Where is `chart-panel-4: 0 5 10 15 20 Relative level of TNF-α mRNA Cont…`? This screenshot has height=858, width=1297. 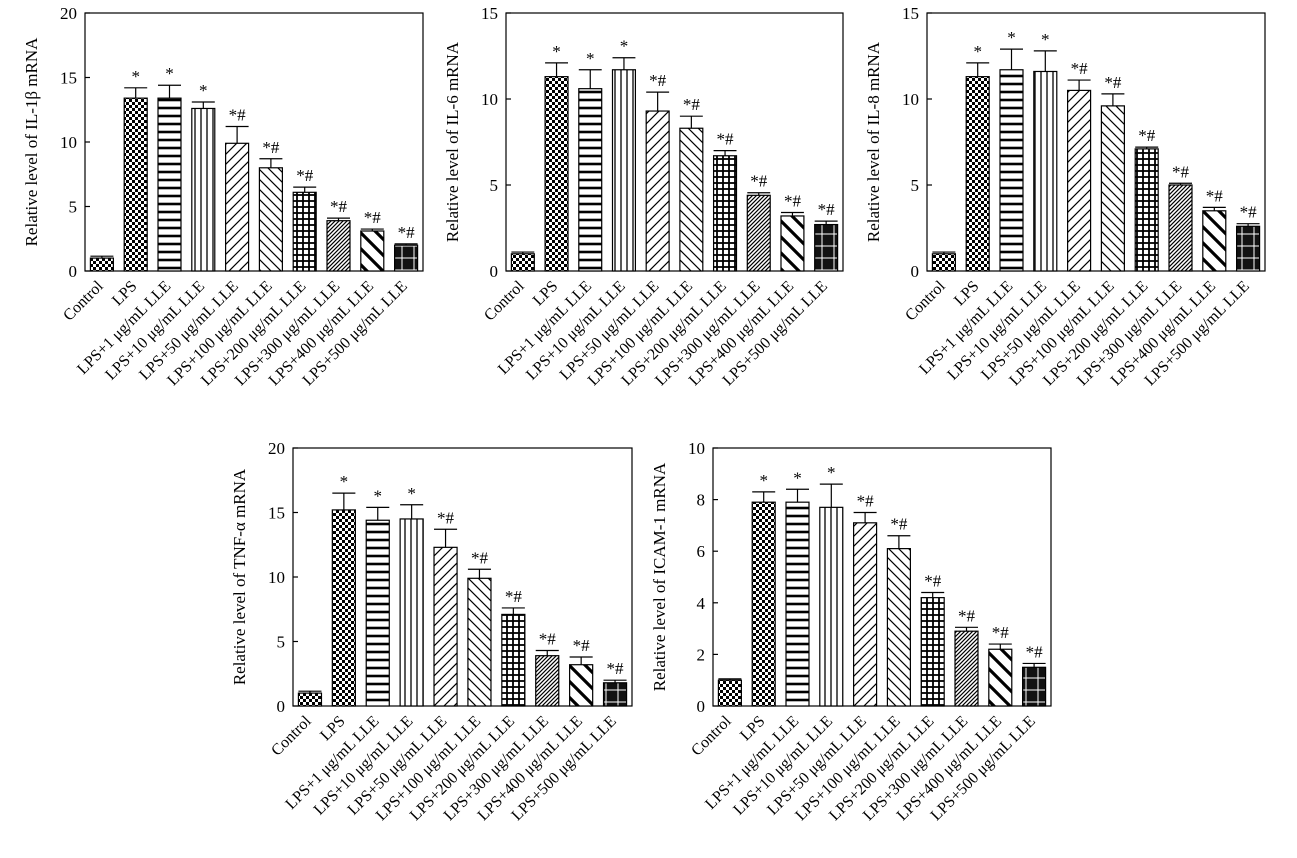
chart-panel-4: 0 5 10 15 20 Relative level of TNF-α mRNA Cont… is located at coordinates (431, 631).